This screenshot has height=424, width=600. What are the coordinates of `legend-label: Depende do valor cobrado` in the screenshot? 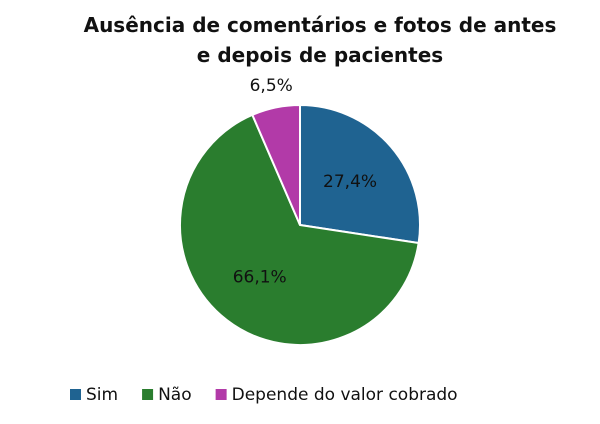 It's located at (345, 395).